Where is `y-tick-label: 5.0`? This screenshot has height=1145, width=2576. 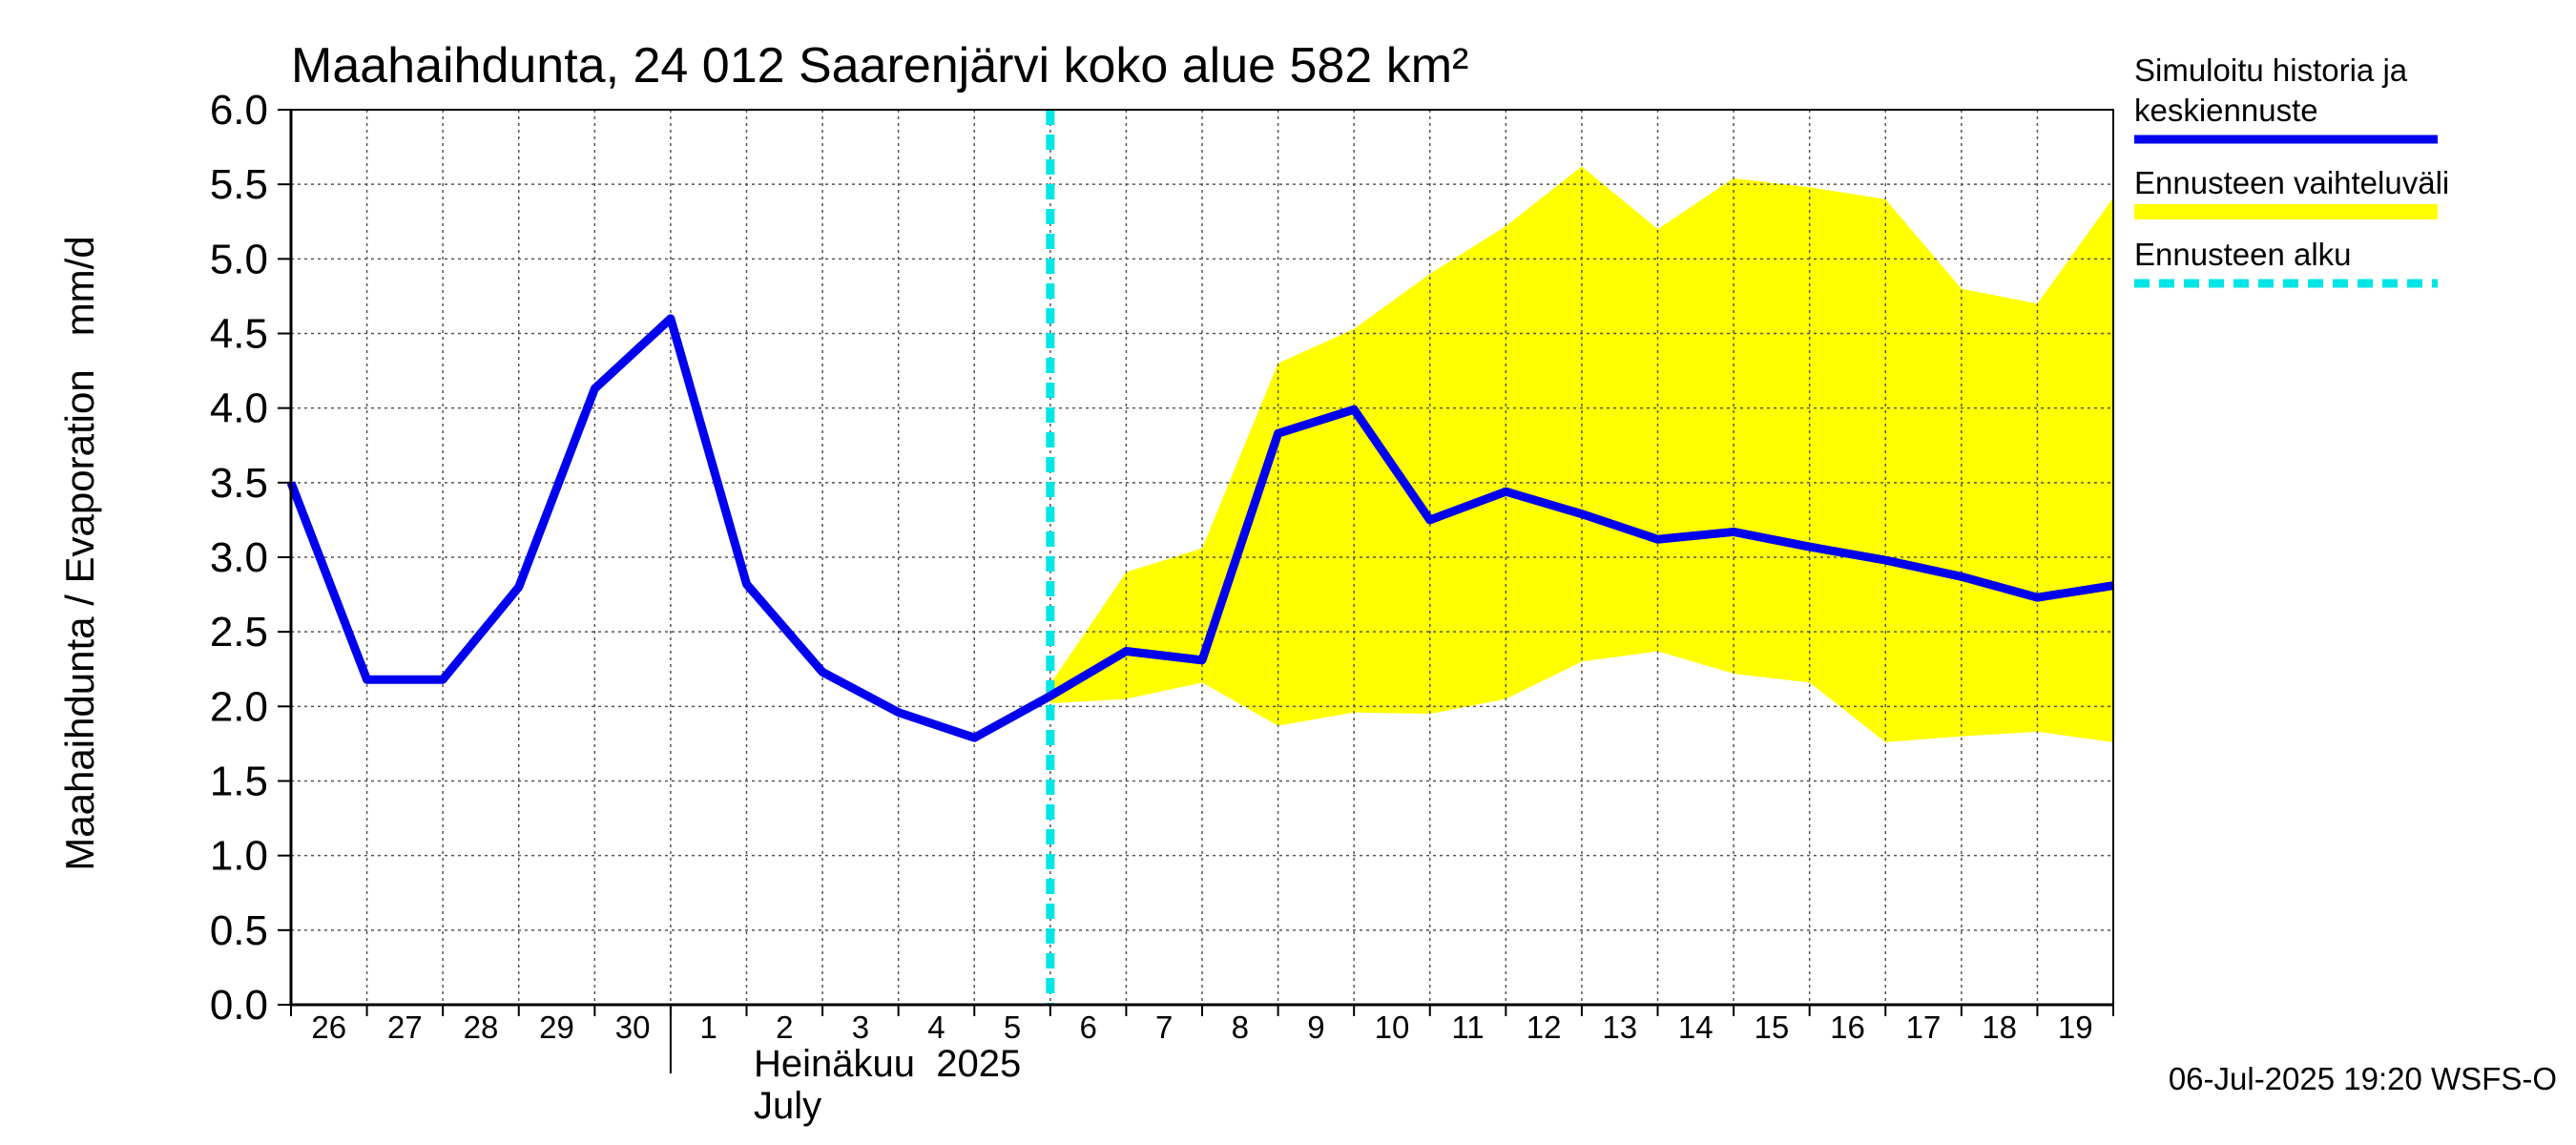
y-tick-label: 5.0 is located at coordinates (239, 259).